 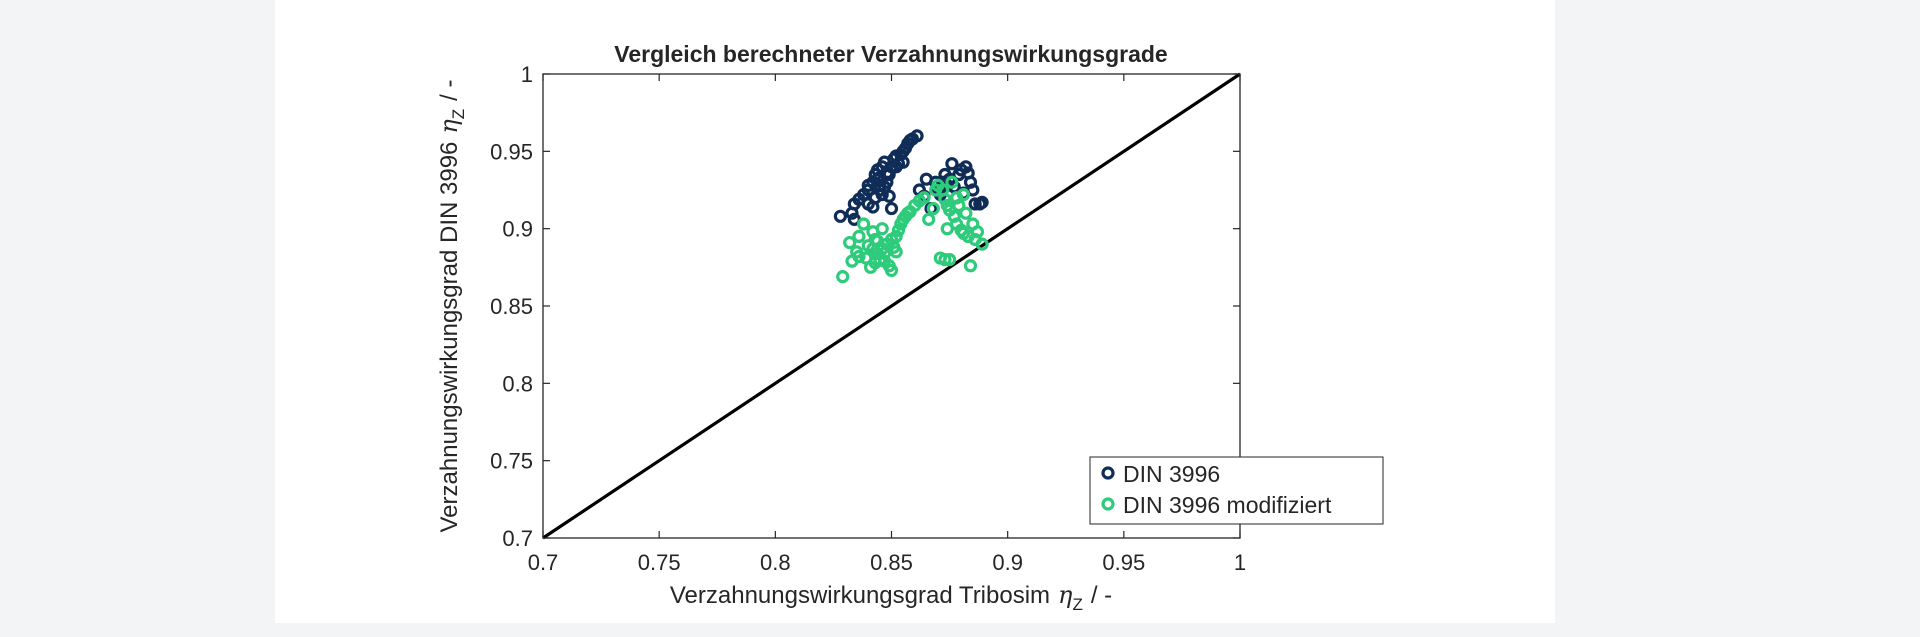 I want to click on x-axis-label-text: Verzahnungswirkungsgrad Tribosim, so click(x=860, y=595).